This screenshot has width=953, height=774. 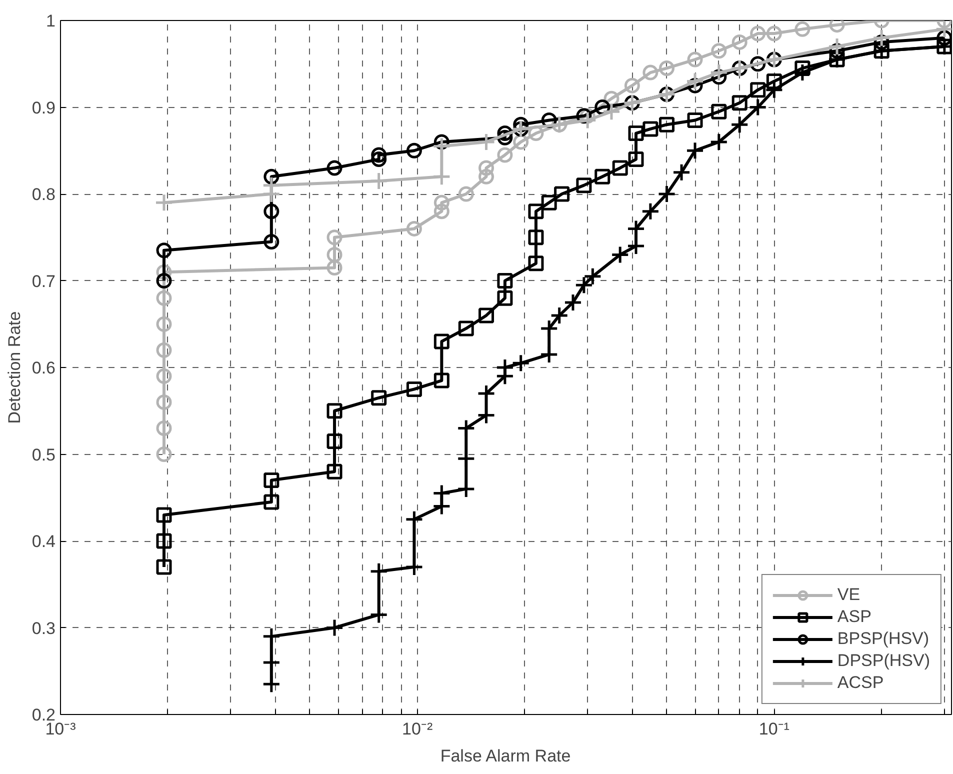 What do you see at coordinates (860, 683) in the screenshot?
I see `legend-label: ACSP` at bounding box center [860, 683].